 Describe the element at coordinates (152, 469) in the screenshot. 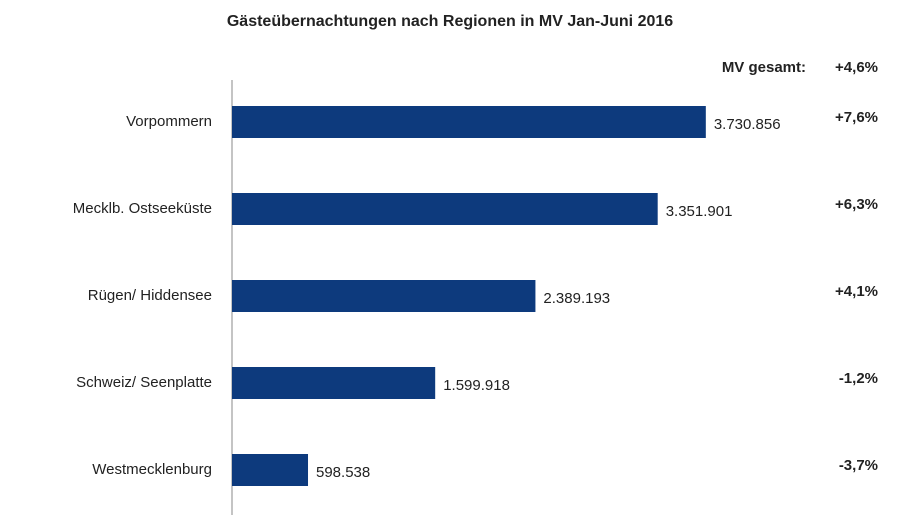

I see `category-label: Westmecklenburg` at that location.